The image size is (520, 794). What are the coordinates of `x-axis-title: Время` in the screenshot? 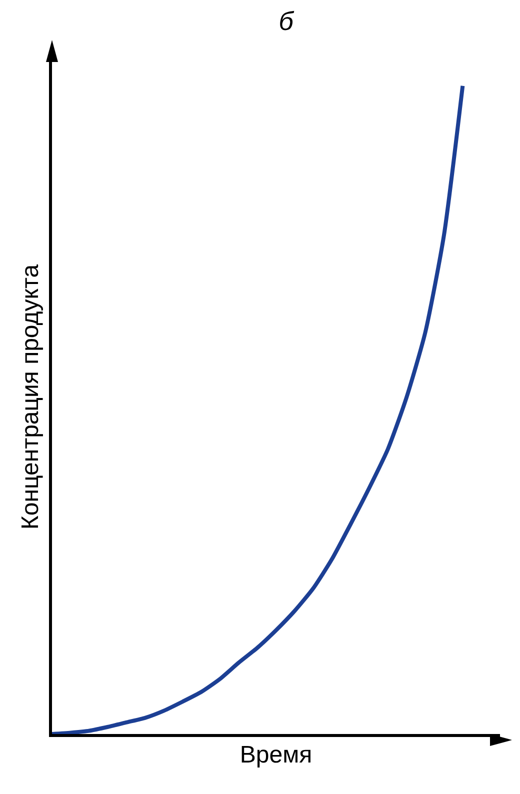 It's located at (276, 755).